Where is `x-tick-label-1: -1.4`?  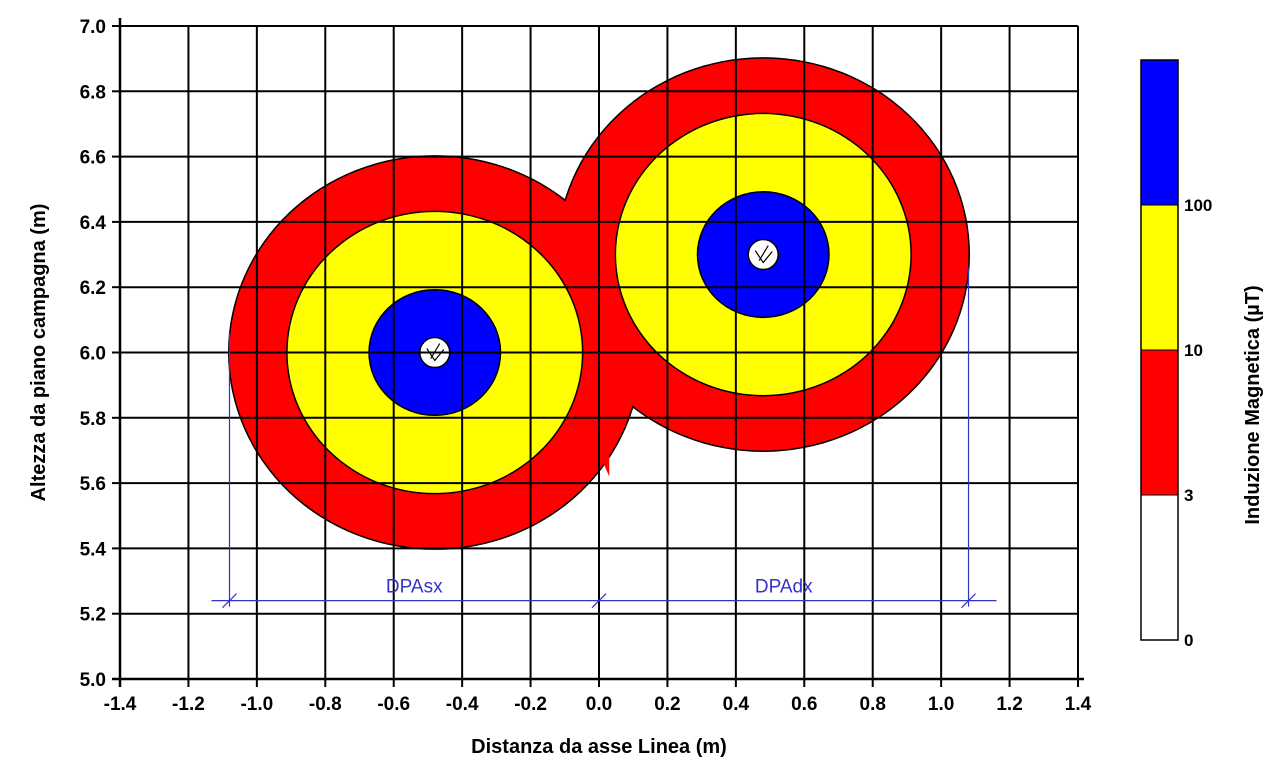
x-tick-label-1: -1.4 is located at coordinates (120, 704).